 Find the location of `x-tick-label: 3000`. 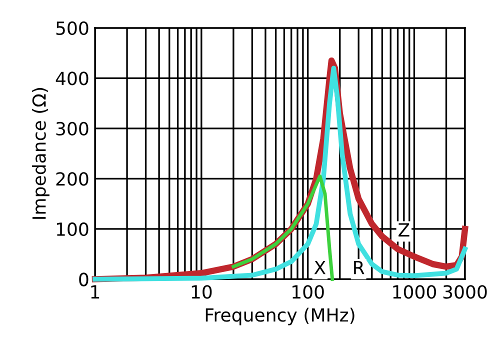

x-tick-label: 3000 is located at coordinates (465, 292).